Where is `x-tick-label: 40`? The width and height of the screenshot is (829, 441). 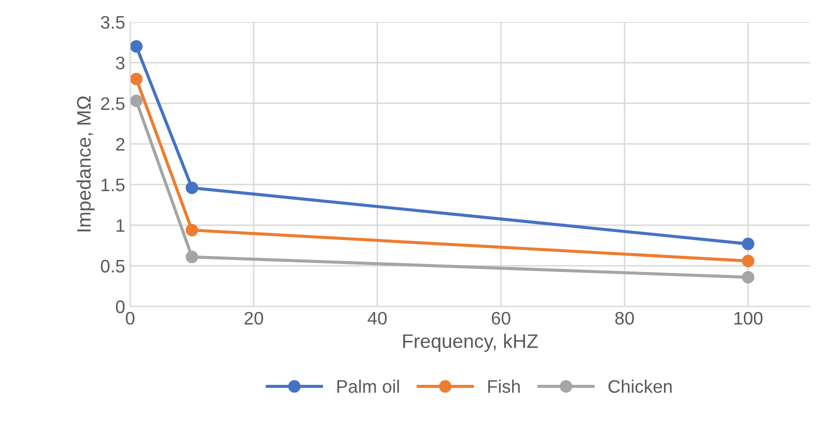 x-tick-label: 40 is located at coordinates (377, 318).